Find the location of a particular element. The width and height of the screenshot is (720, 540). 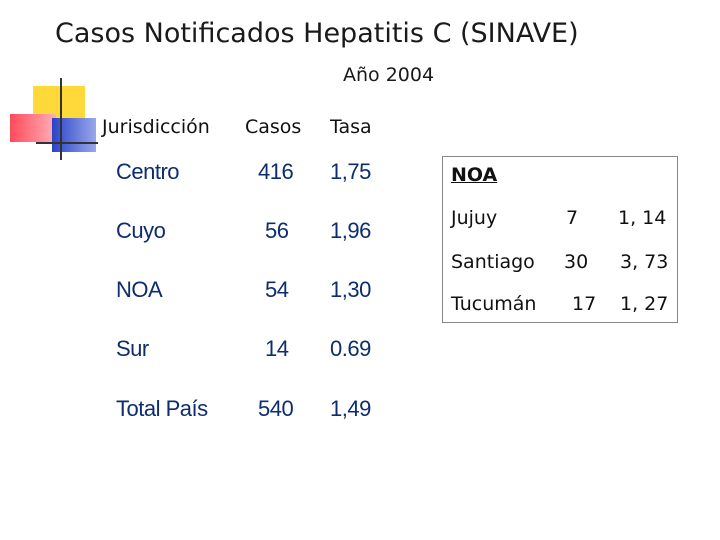

header-casos: Casos is located at coordinates (273, 127).